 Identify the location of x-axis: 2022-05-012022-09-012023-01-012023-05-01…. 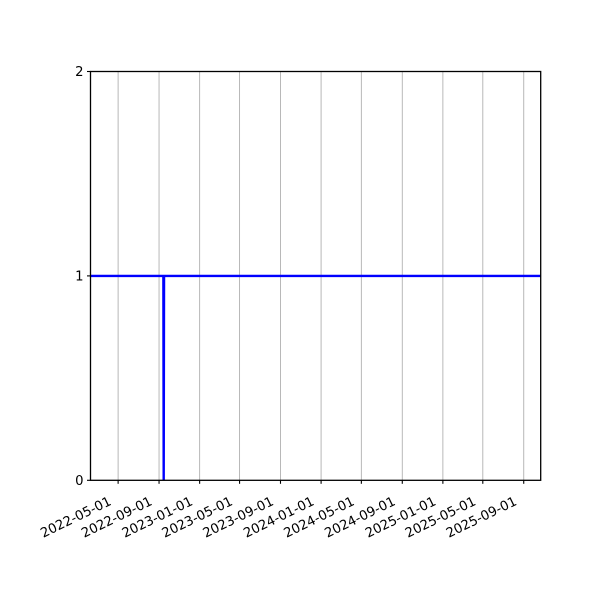
(281, 510).